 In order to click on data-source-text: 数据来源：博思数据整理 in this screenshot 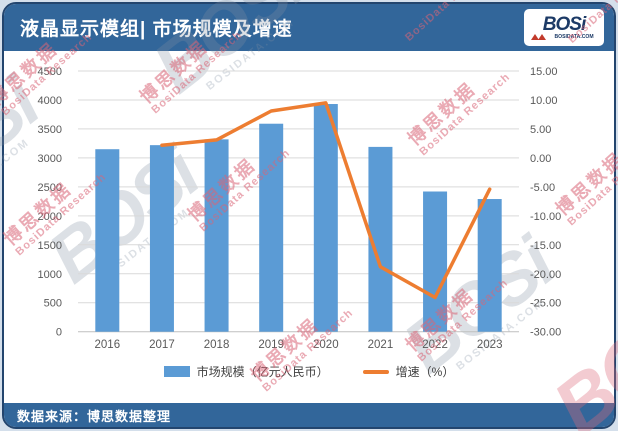, I will do `click(94, 416)`.